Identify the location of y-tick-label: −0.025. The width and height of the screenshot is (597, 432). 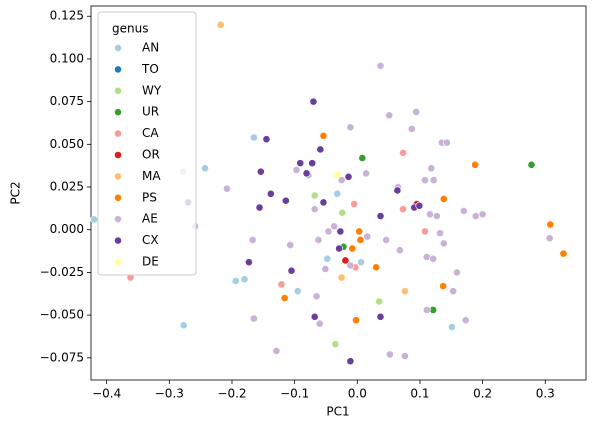
(62, 272).